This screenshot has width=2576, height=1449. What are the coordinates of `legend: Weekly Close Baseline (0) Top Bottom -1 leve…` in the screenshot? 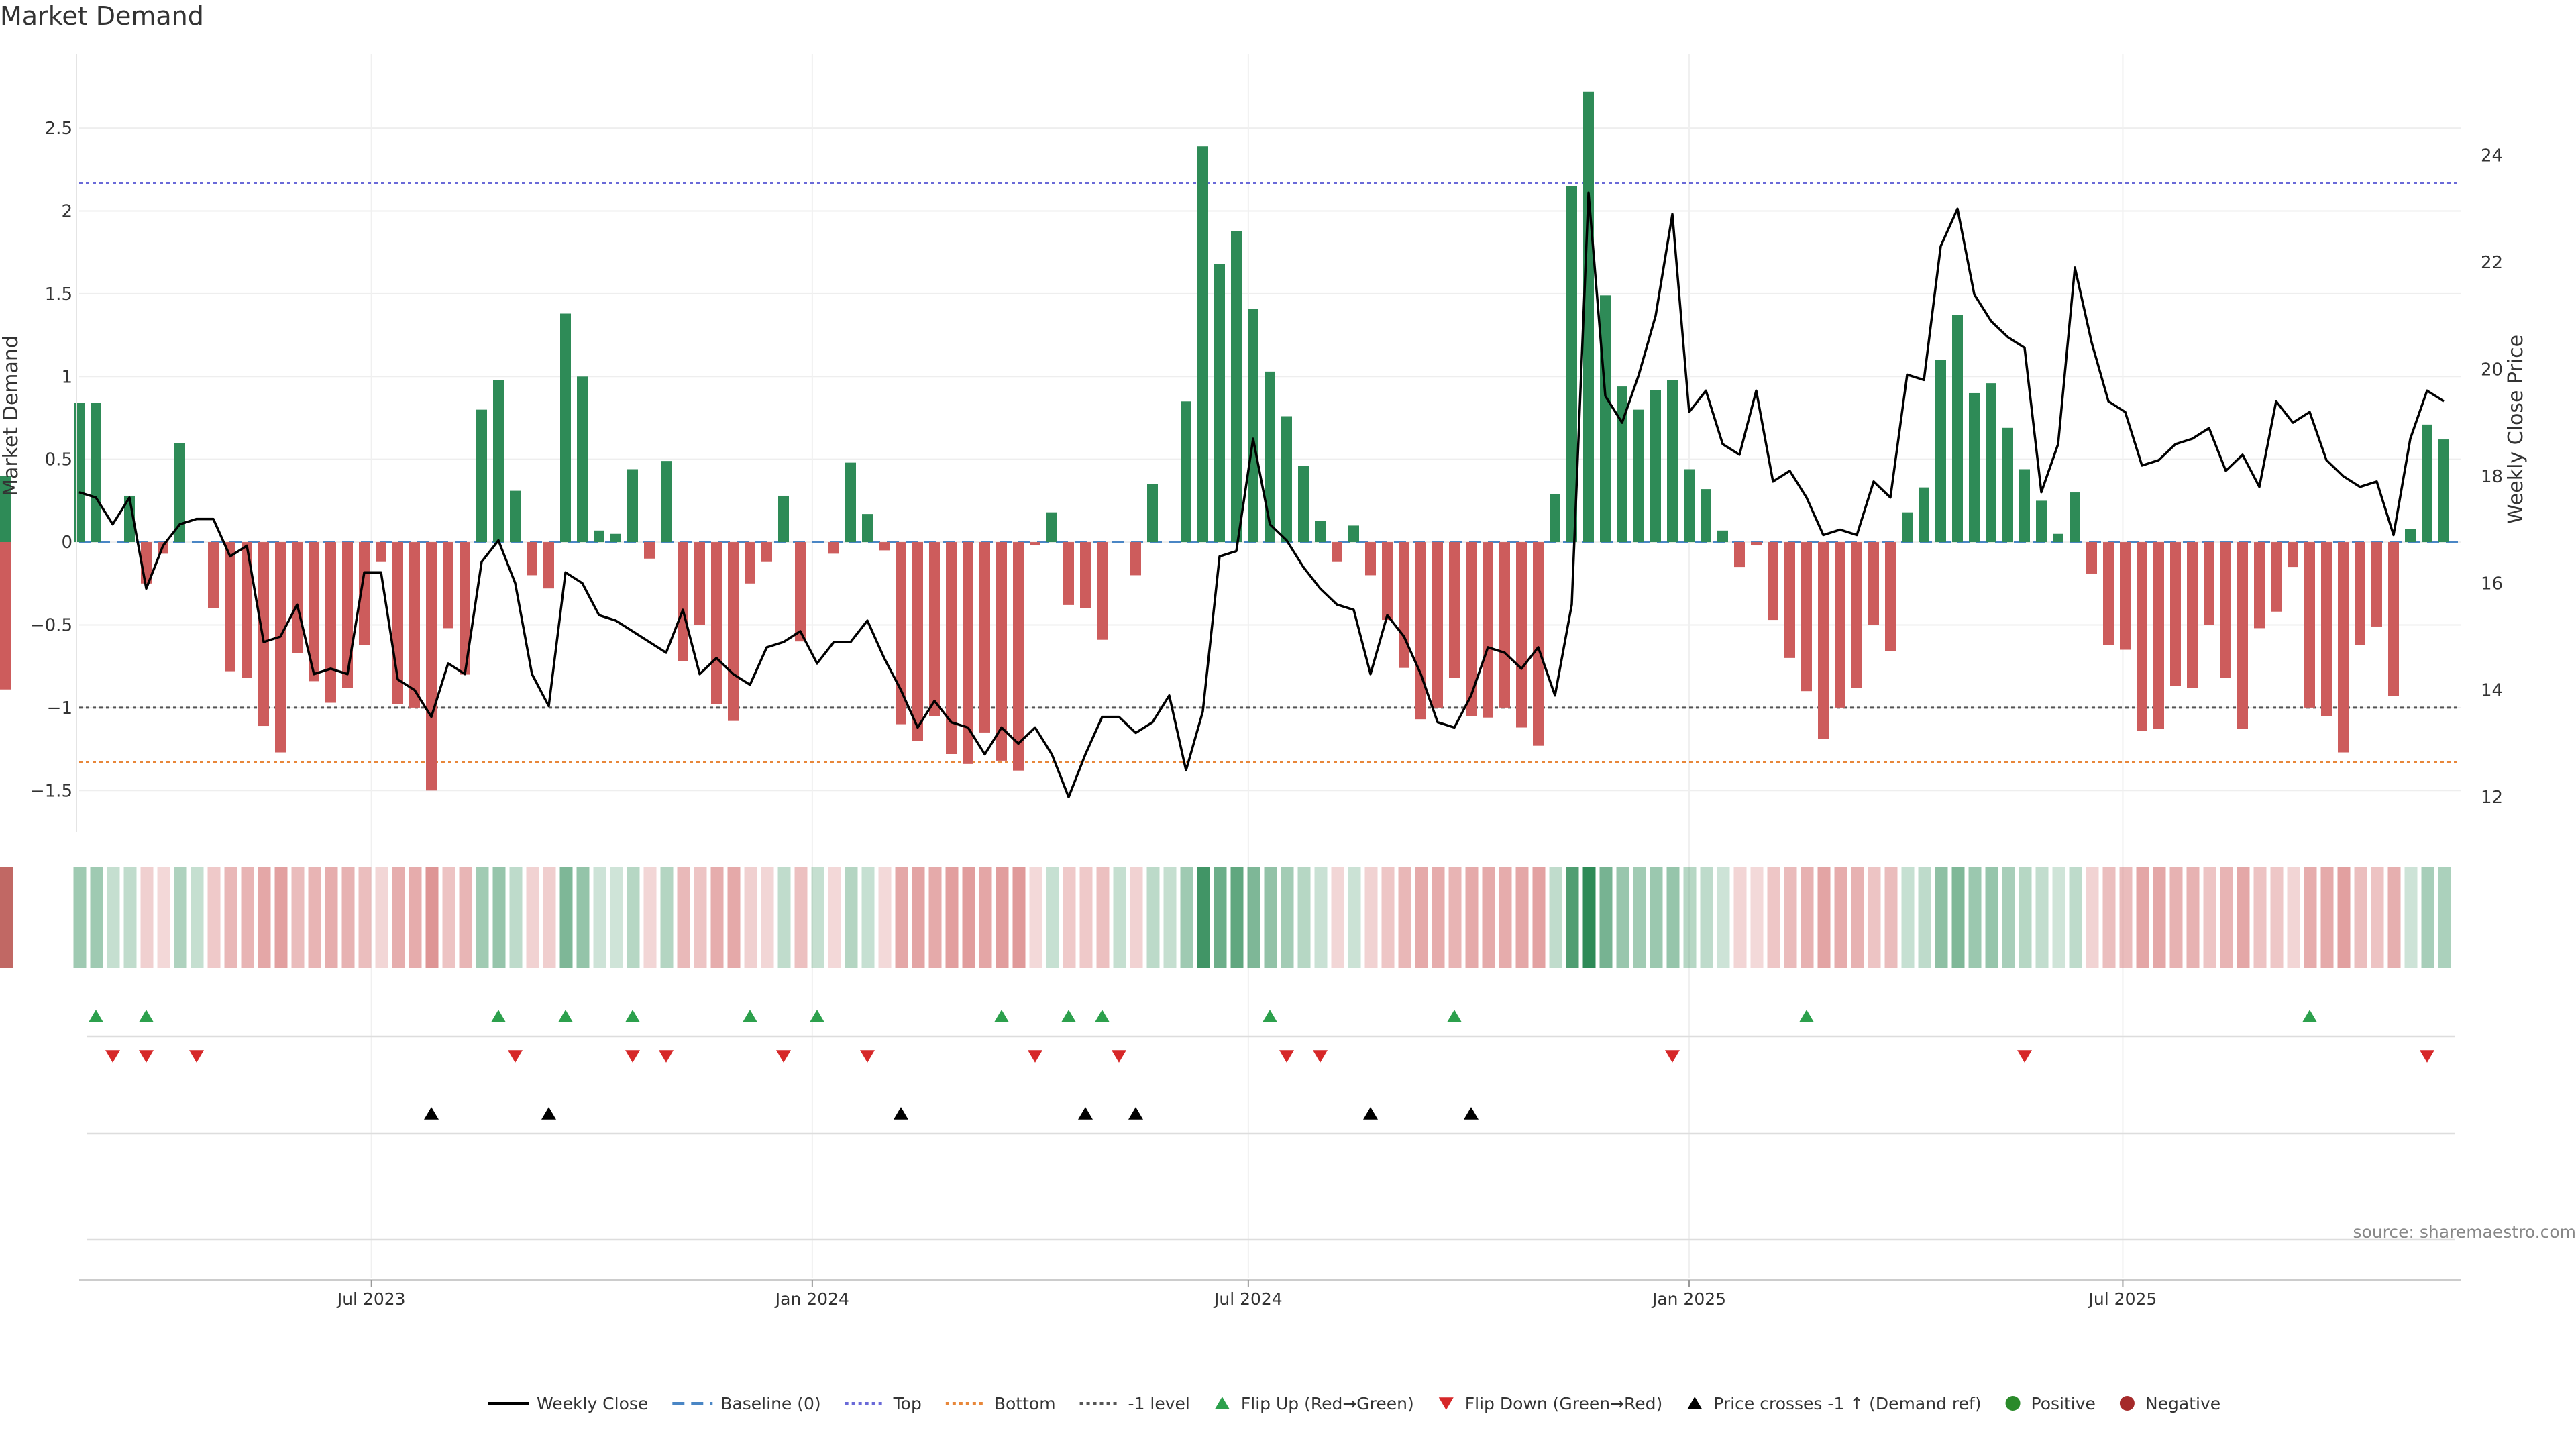 It's located at (1354, 1403).